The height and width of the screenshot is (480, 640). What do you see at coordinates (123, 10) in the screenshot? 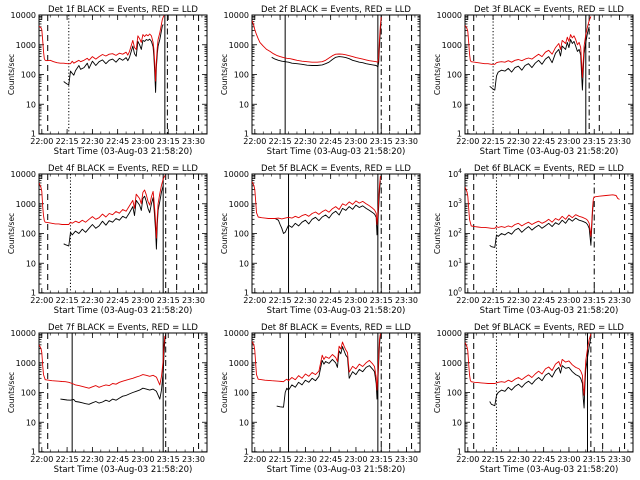
I see `chart-title: Det 1f BLACK = Events, RED = LLD` at bounding box center [123, 10].